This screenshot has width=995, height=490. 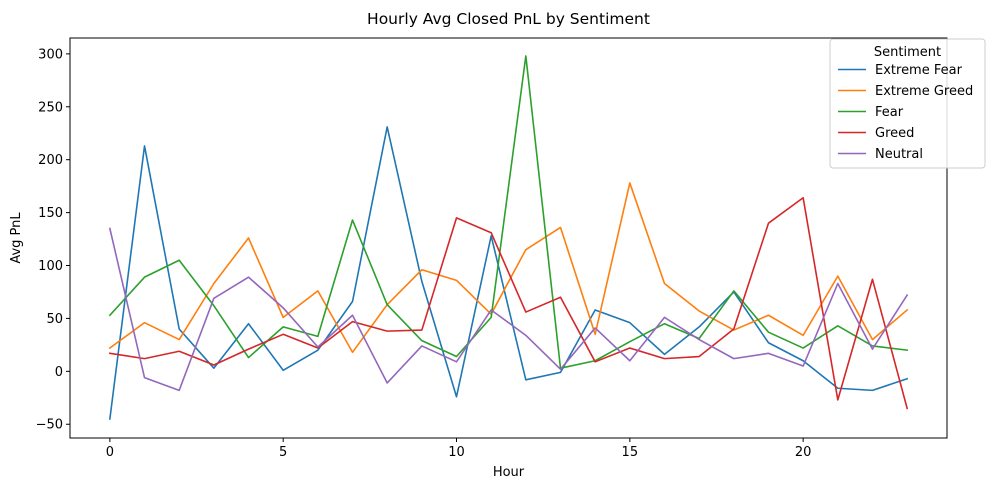 What do you see at coordinates (50, 266) in the screenshot?
I see `y-tick-label: 100` at bounding box center [50, 266].